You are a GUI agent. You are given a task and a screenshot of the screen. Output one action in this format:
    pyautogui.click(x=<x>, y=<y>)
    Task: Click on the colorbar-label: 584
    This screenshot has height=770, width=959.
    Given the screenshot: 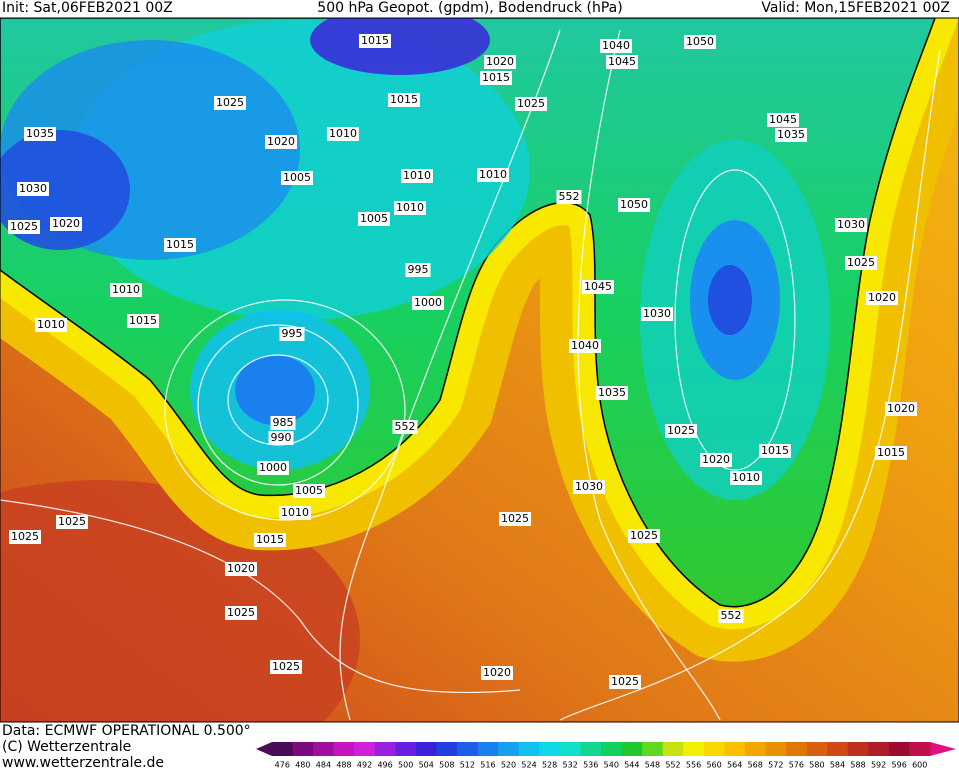 What is the action you would take?
    pyautogui.click(x=837, y=765)
    